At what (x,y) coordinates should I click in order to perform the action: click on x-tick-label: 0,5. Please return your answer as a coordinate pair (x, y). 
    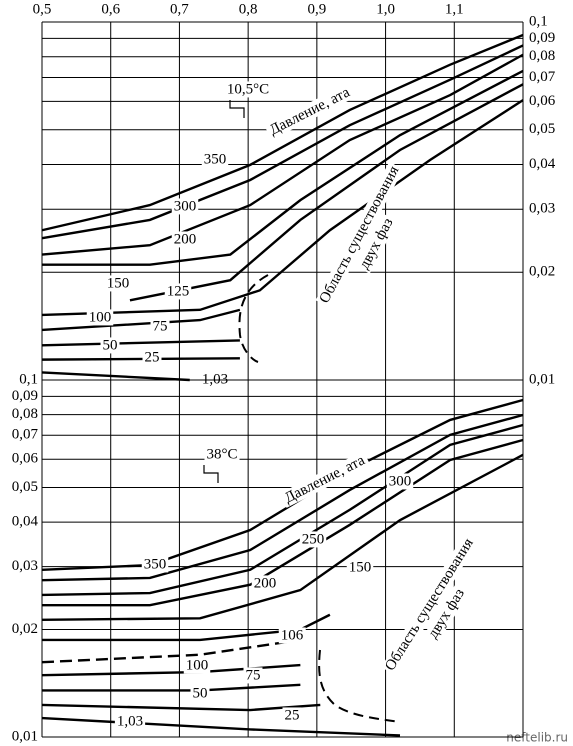
    Looking at the image, I should click on (42, 9).